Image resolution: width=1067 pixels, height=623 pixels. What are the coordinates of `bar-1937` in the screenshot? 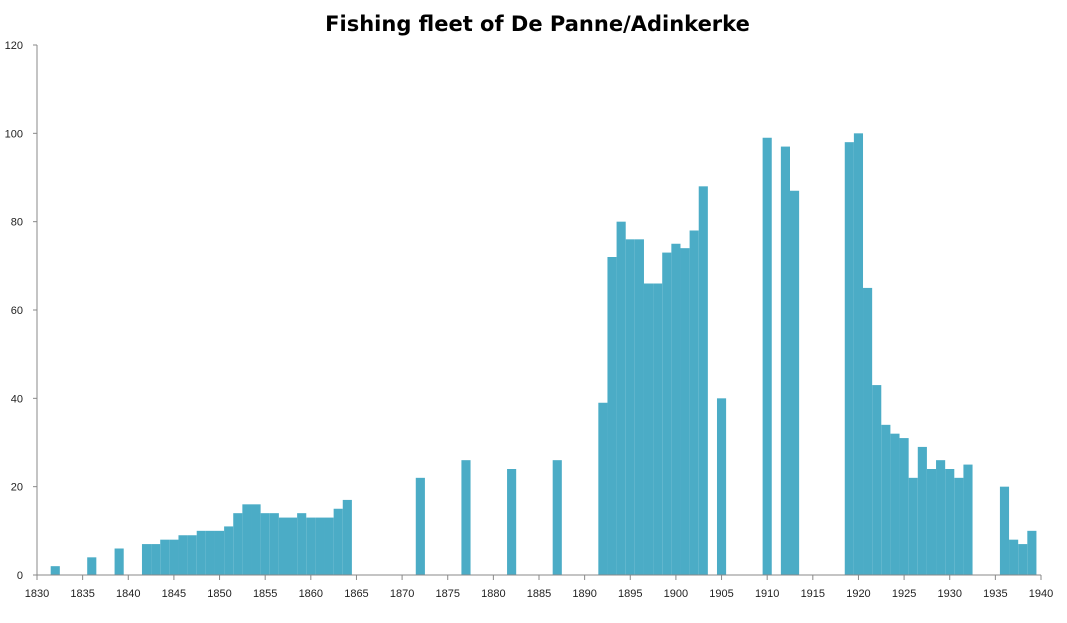 It's located at (1014, 557).